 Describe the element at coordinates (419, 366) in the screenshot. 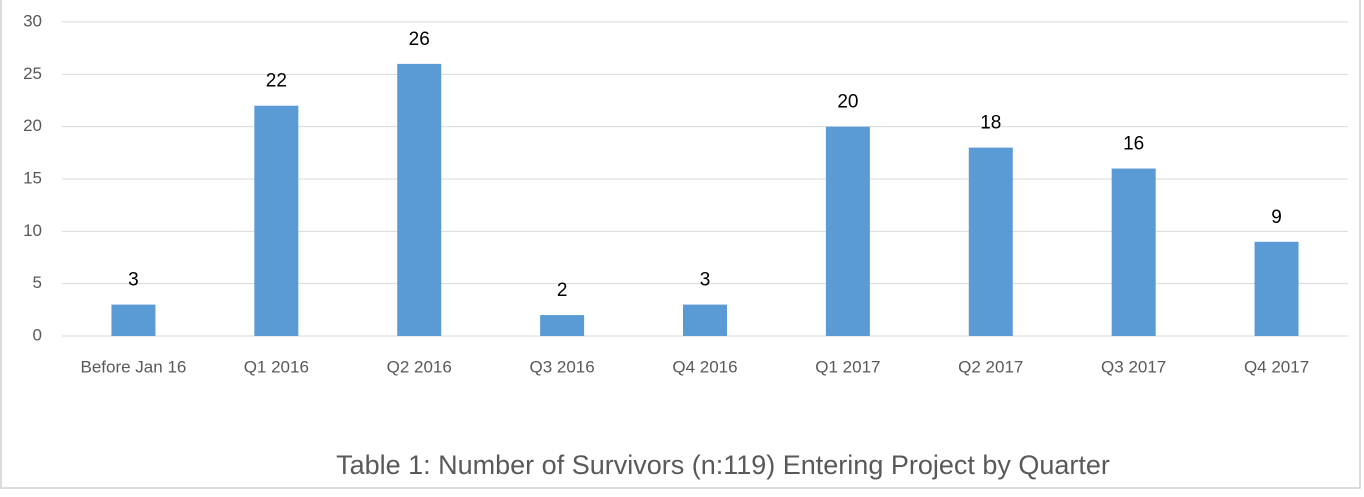

I see `x-tick-label: Q2 2016` at that location.